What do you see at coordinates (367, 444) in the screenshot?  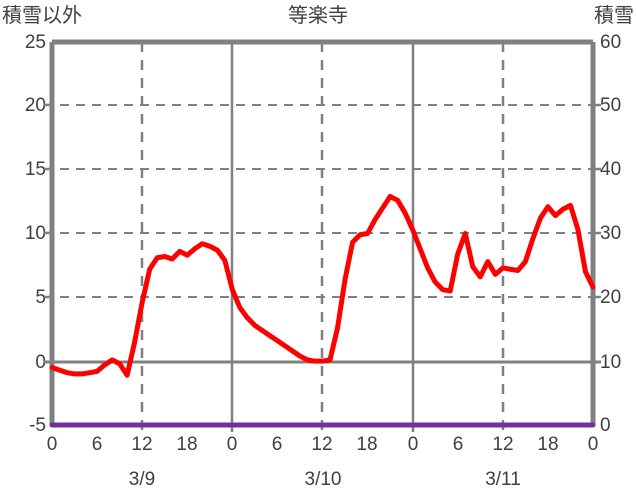 I see `x-tick-7: 18` at bounding box center [367, 444].